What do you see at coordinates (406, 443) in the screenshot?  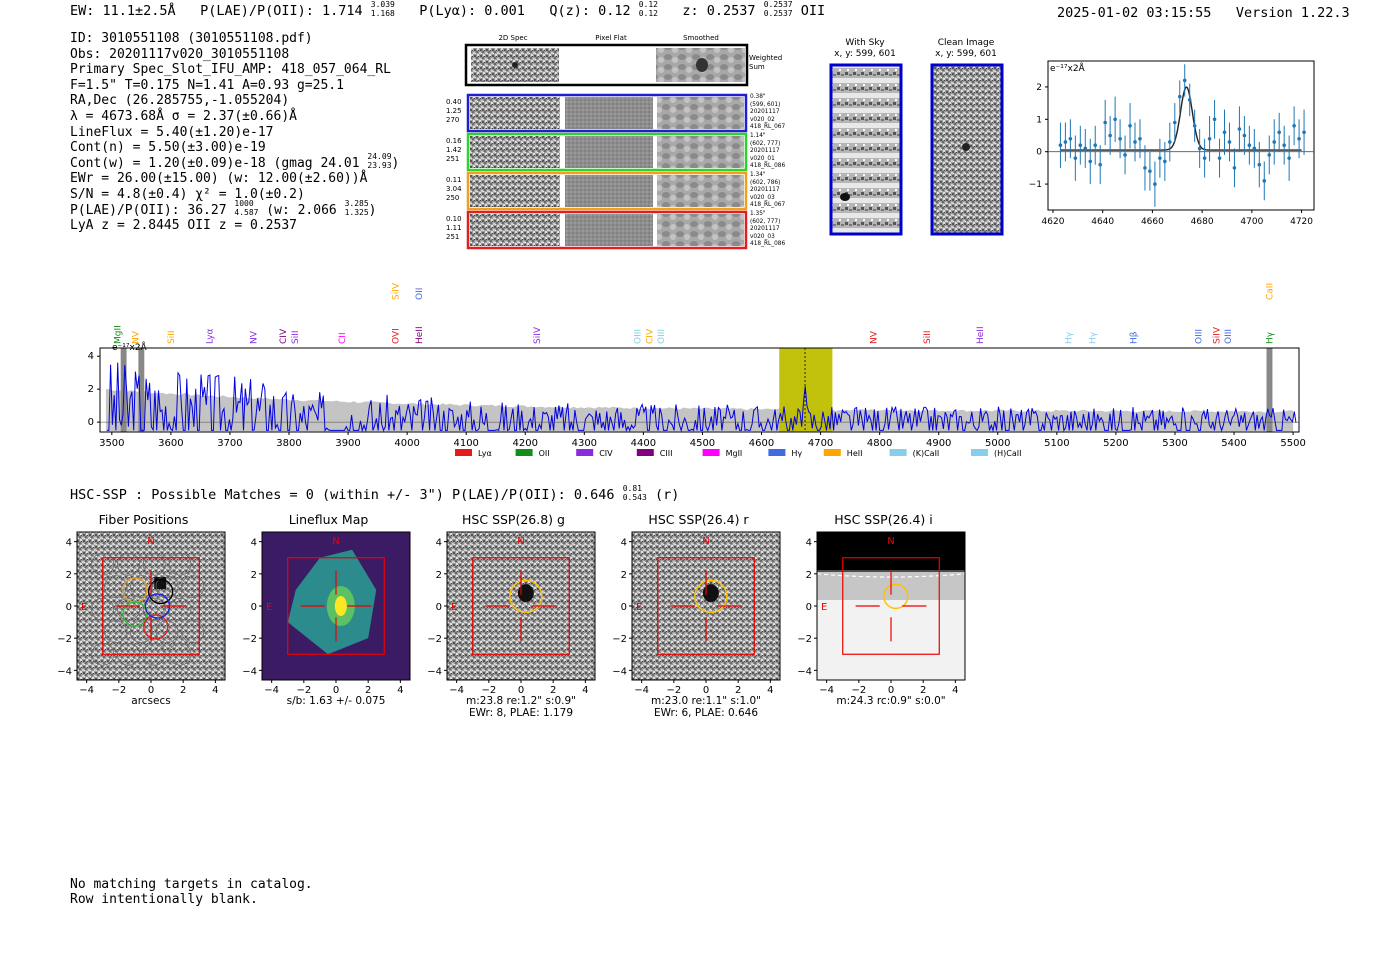 I see `x-tick-label: 4000` at bounding box center [406, 443].